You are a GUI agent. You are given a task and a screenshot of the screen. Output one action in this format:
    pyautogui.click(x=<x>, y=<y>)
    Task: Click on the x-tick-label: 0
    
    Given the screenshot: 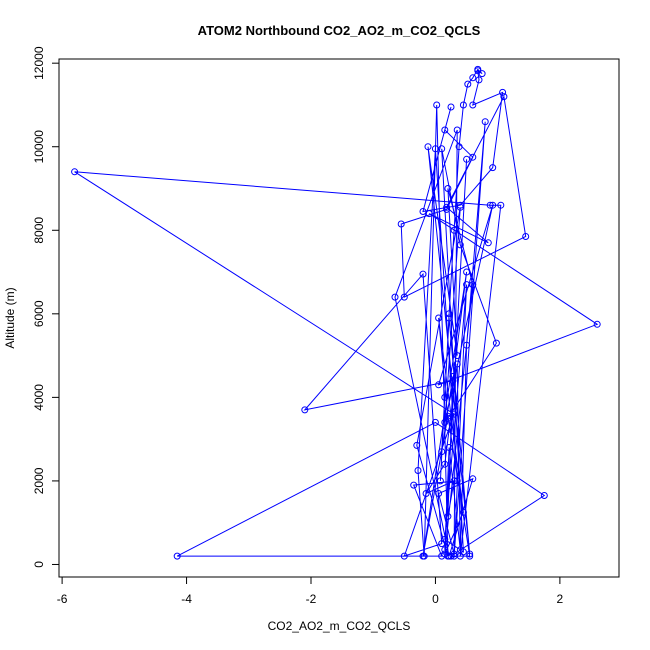 What is the action you would take?
    pyautogui.click(x=435, y=599)
    